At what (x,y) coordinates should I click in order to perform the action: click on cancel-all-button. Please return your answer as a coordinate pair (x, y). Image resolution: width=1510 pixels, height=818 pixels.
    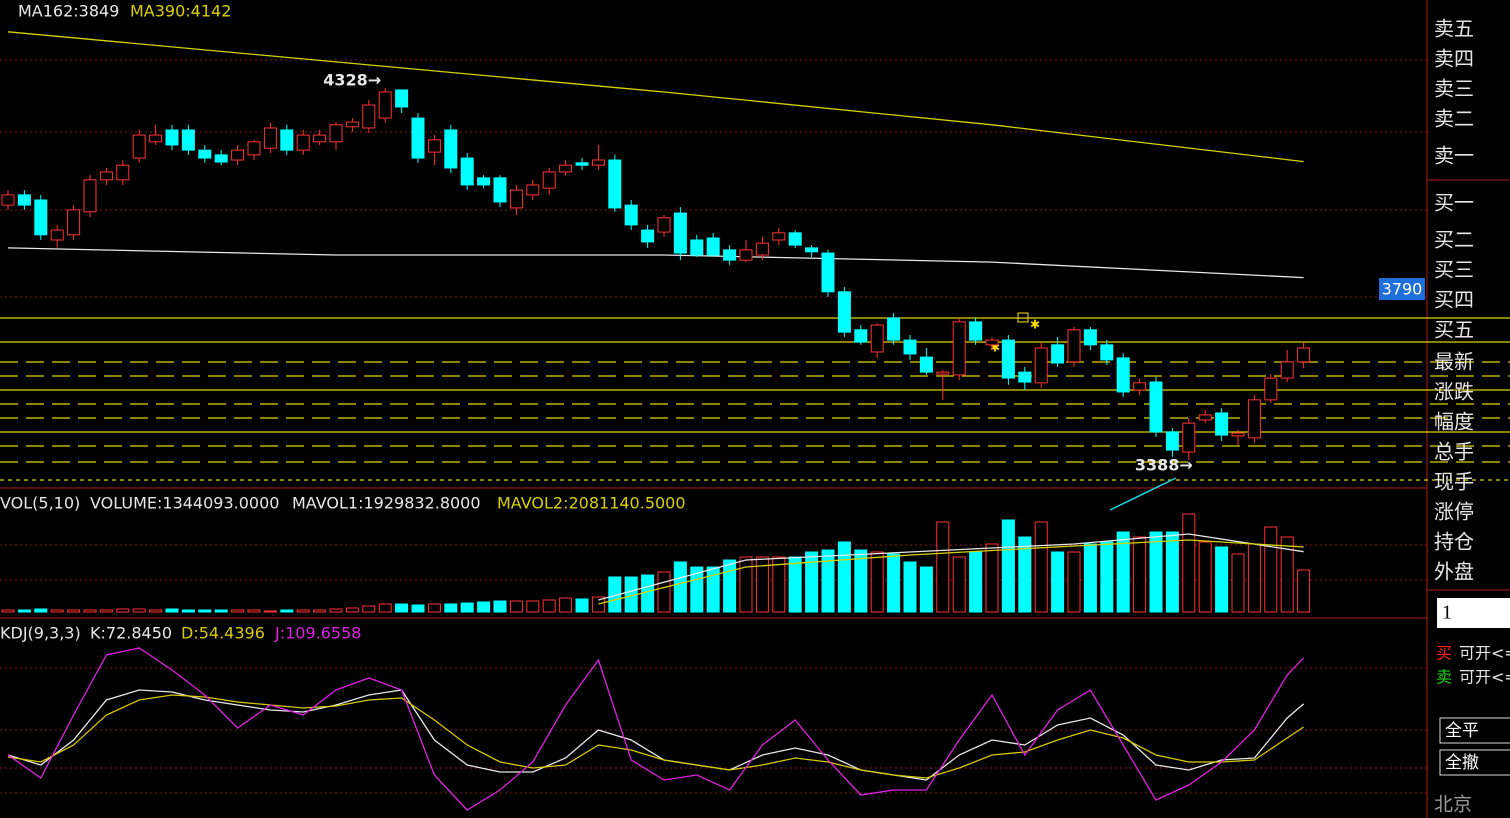
    Looking at the image, I should click on (1474, 762).